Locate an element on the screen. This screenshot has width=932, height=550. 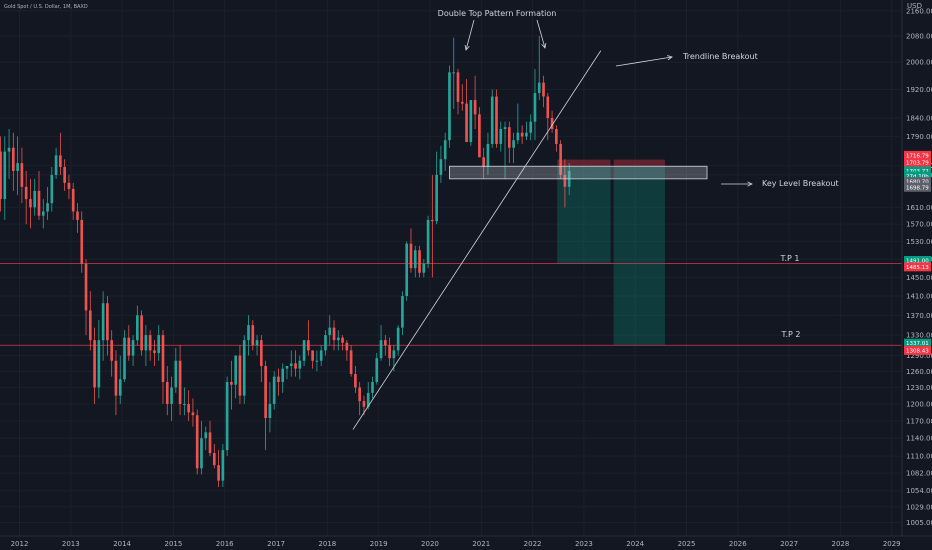
price-tag: 1308.43 is located at coordinates (917, 350).